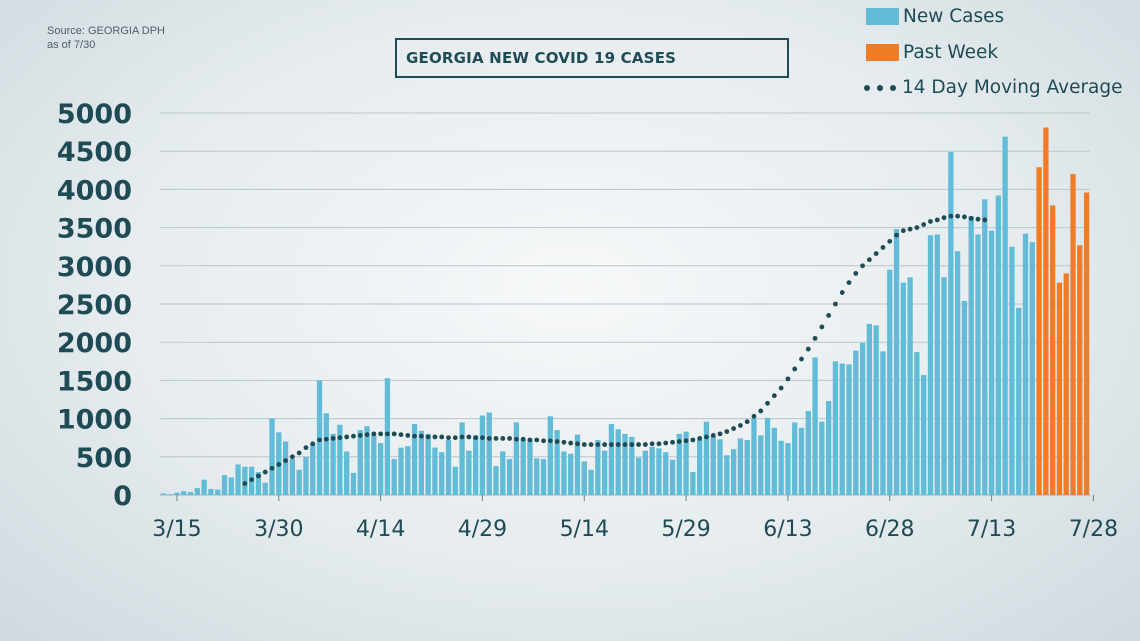 The image size is (1140, 641). I want to click on legend-moving-average: 14 Day Moving Average, so click(992, 87).